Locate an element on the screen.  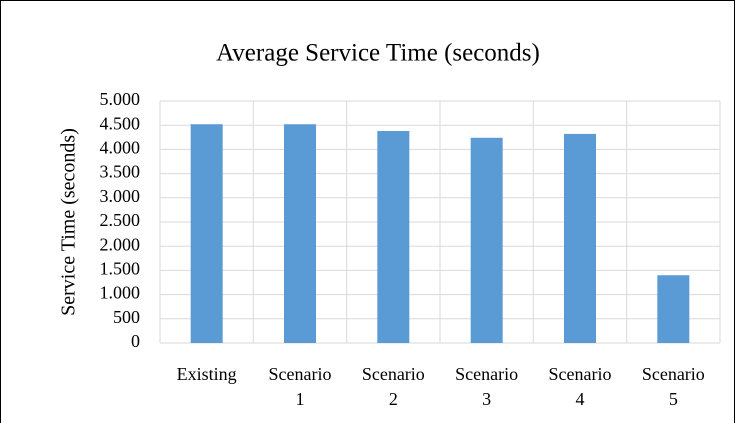
chart-title: Average Service Time (seconds) is located at coordinates (378, 53).